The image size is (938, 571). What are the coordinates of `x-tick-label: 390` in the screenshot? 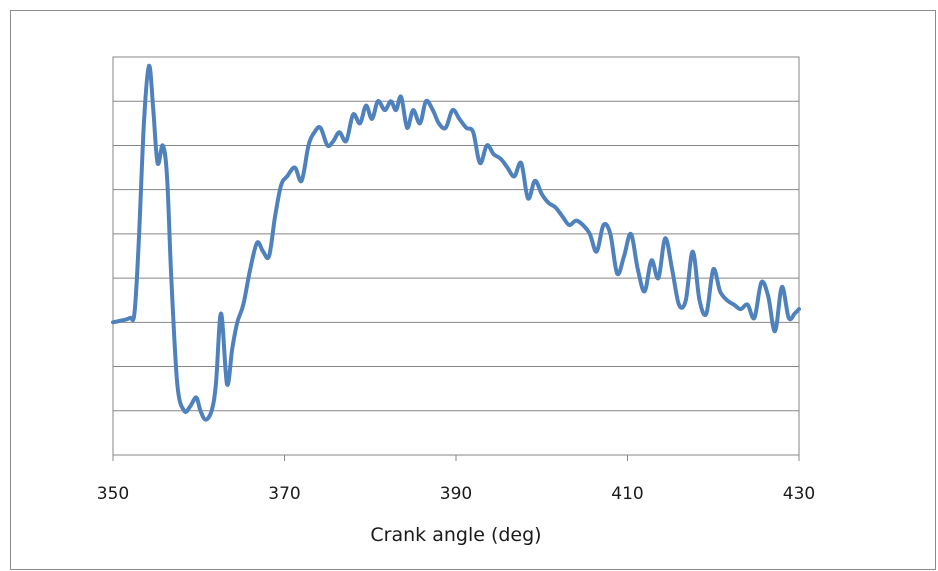 It's located at (456, 494).